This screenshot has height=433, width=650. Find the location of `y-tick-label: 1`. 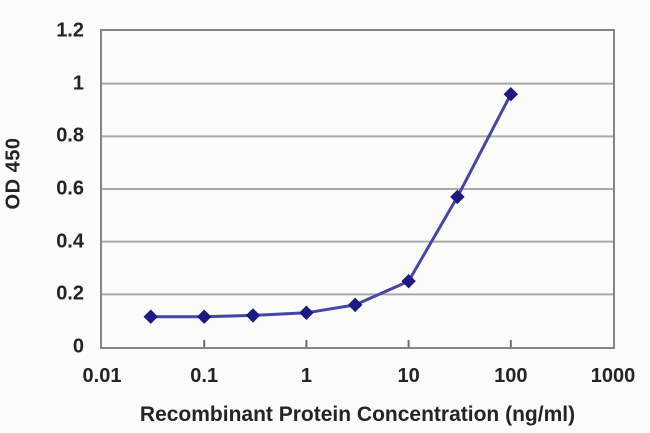

y-tick-label: 1 is located at coordinates (78, 83).